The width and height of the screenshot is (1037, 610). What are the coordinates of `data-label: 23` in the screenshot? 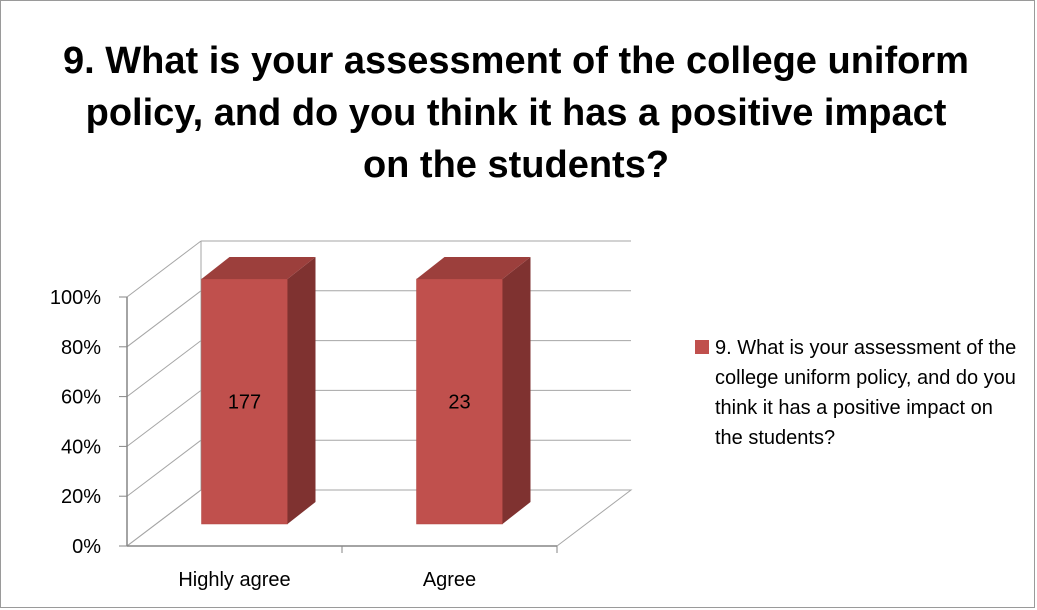 It's located at (459, 403).